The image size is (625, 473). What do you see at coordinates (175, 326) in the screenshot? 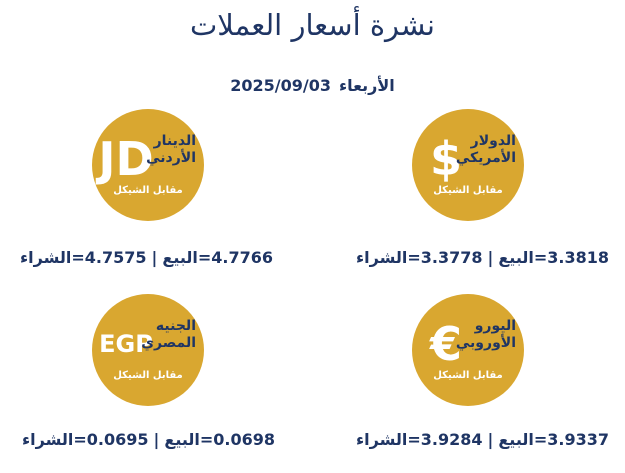
I see `currency-name-line: الجنيه` at bounding box center [175, 326].